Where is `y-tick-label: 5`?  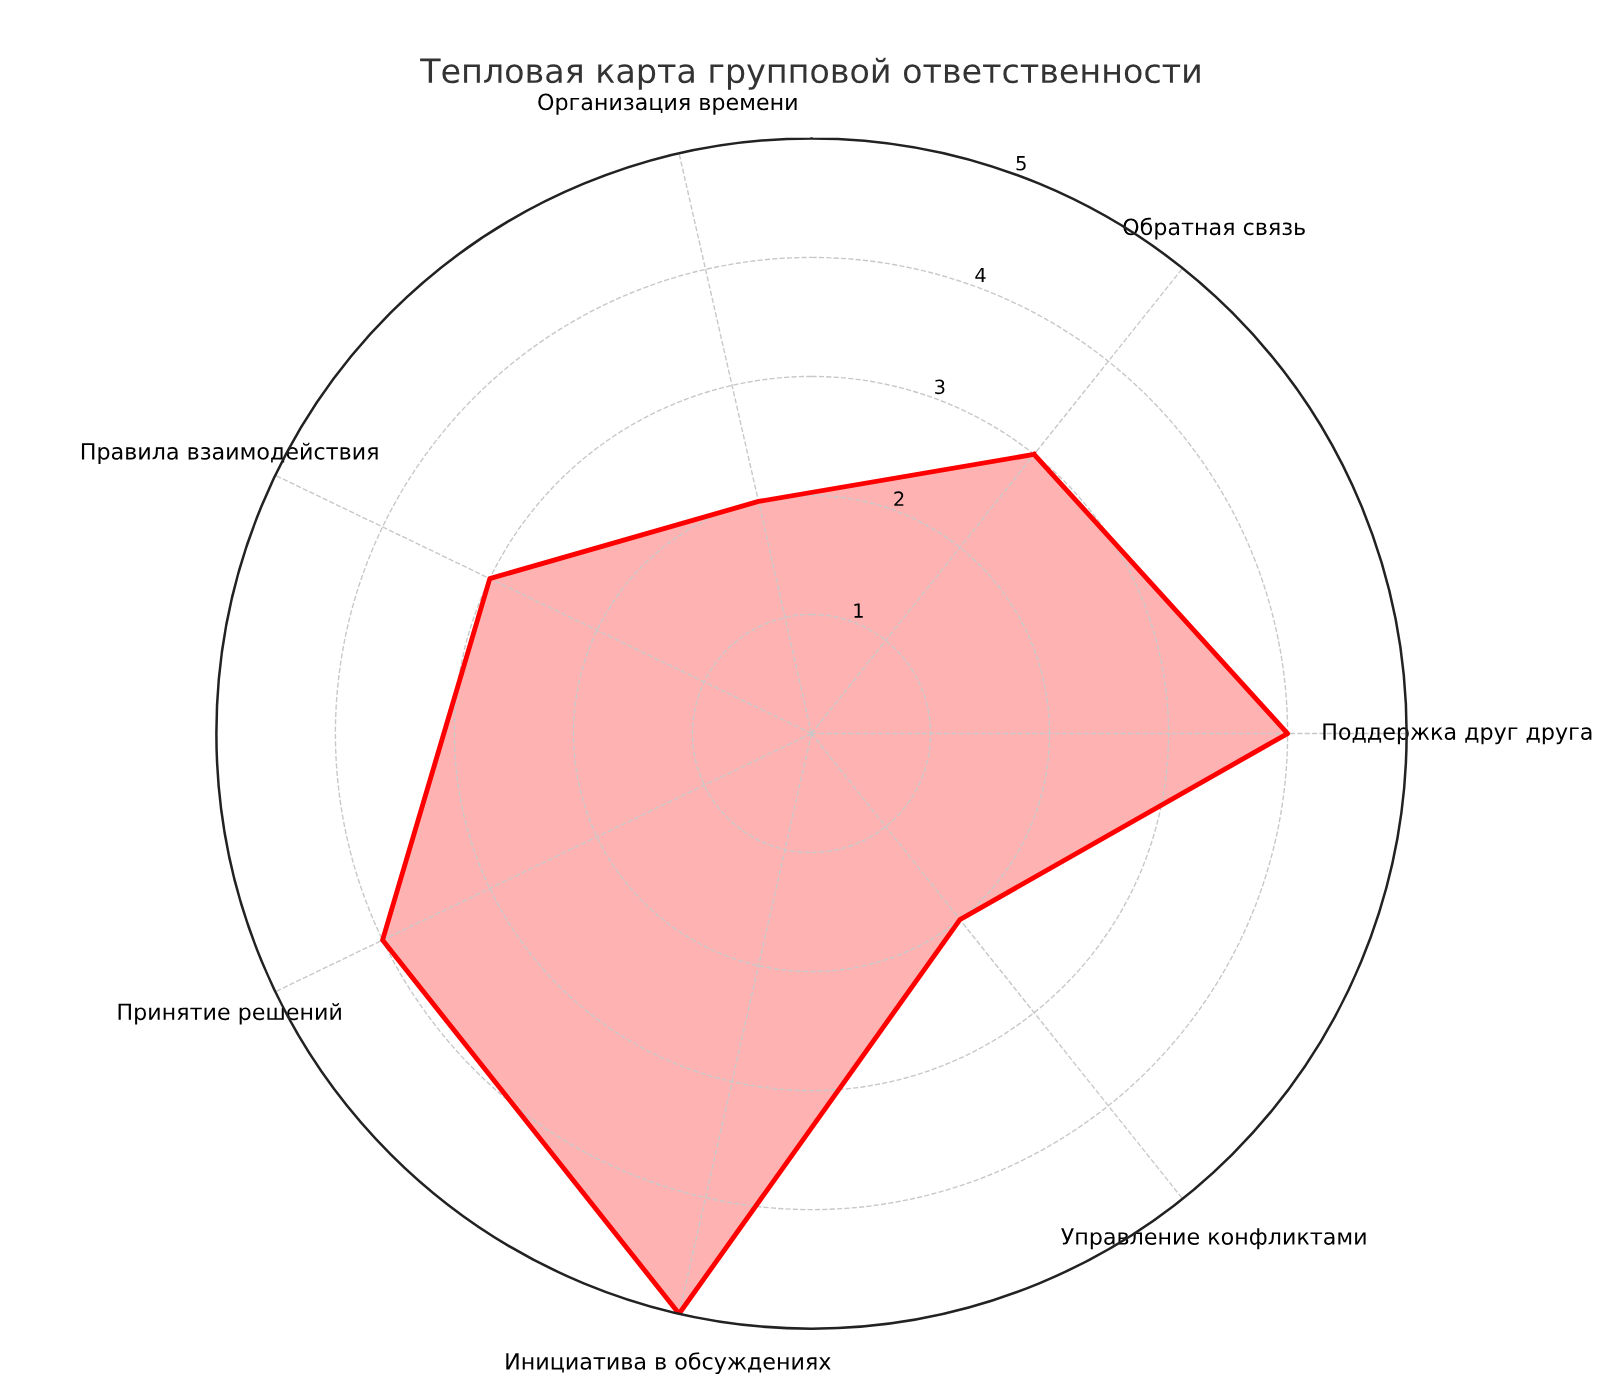 y-tick-label: 5 is located at coordinates (1021, 163).